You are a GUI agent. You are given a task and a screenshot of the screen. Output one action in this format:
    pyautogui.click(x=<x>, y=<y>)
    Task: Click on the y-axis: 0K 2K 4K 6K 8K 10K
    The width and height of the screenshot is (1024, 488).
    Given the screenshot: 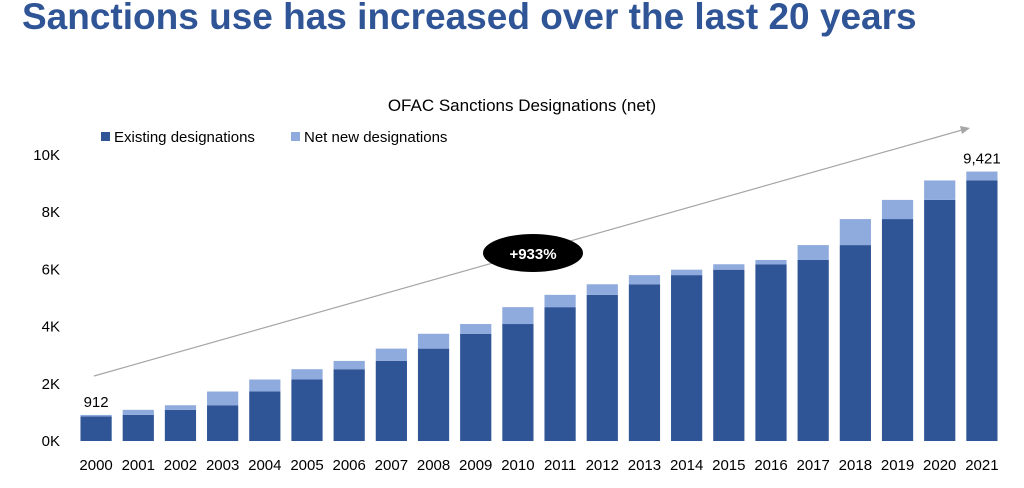 What is the action you would take?
    pyautogui.click(x=46, y=298)
    